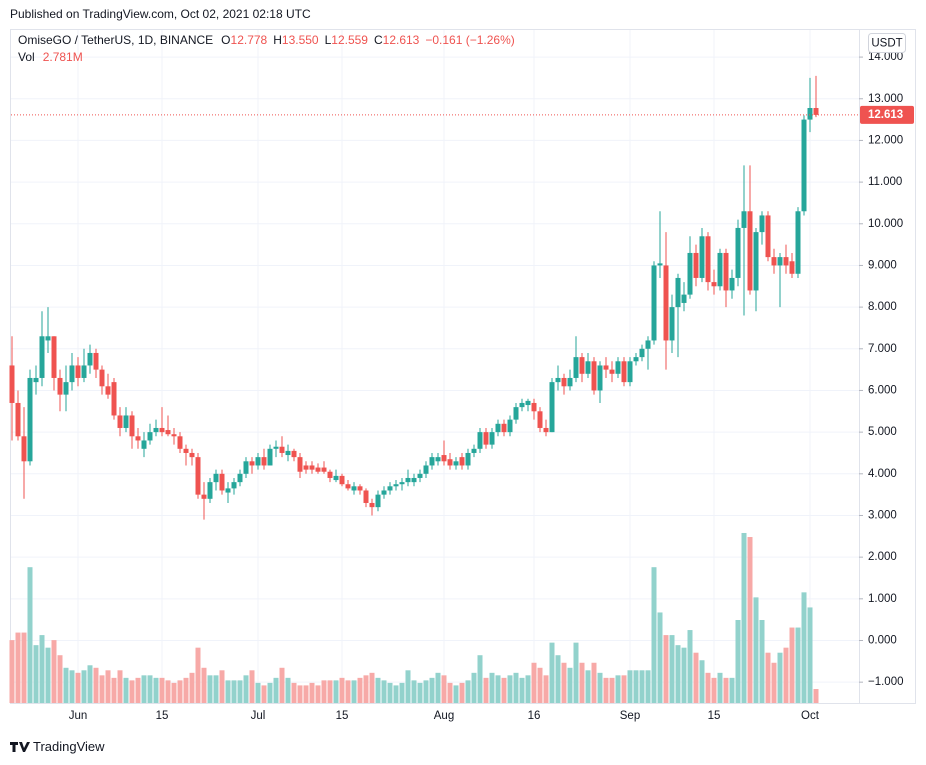 This screenshot has height=765, width=926. Describe the element at coordinates (885, 115) in the screenshot. I see `last-price-label: 12.613` at that location.